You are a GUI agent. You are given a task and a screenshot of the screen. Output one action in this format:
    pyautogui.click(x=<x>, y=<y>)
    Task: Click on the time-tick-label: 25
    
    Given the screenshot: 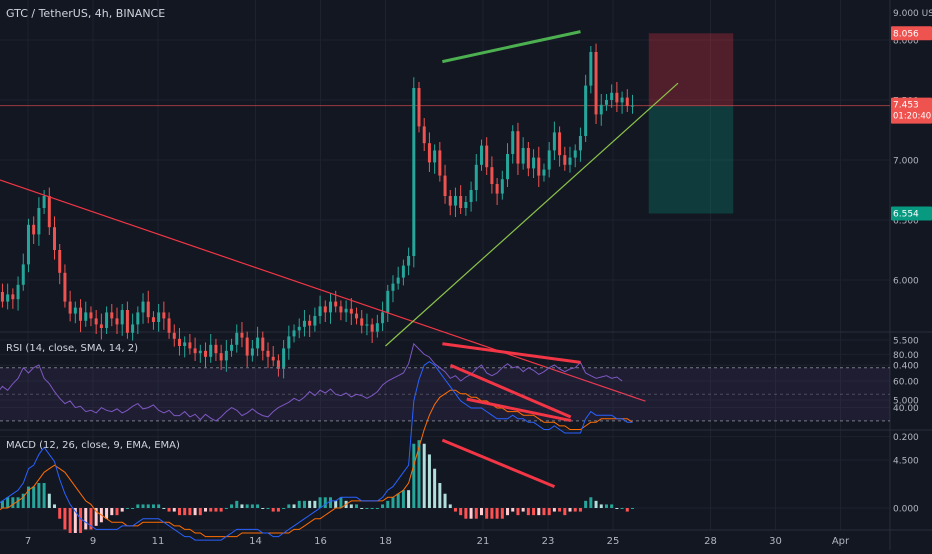 What is the action you would take?
    pyautogui.click(x=613, y=541)
    